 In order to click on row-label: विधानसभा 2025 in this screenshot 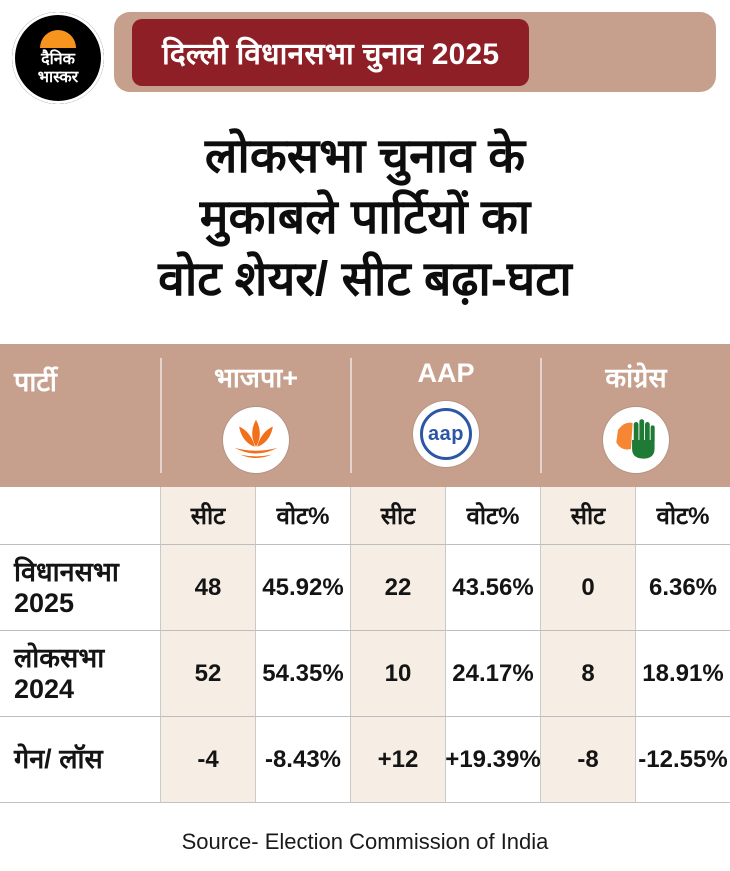, I will do `click(80, 587)`.